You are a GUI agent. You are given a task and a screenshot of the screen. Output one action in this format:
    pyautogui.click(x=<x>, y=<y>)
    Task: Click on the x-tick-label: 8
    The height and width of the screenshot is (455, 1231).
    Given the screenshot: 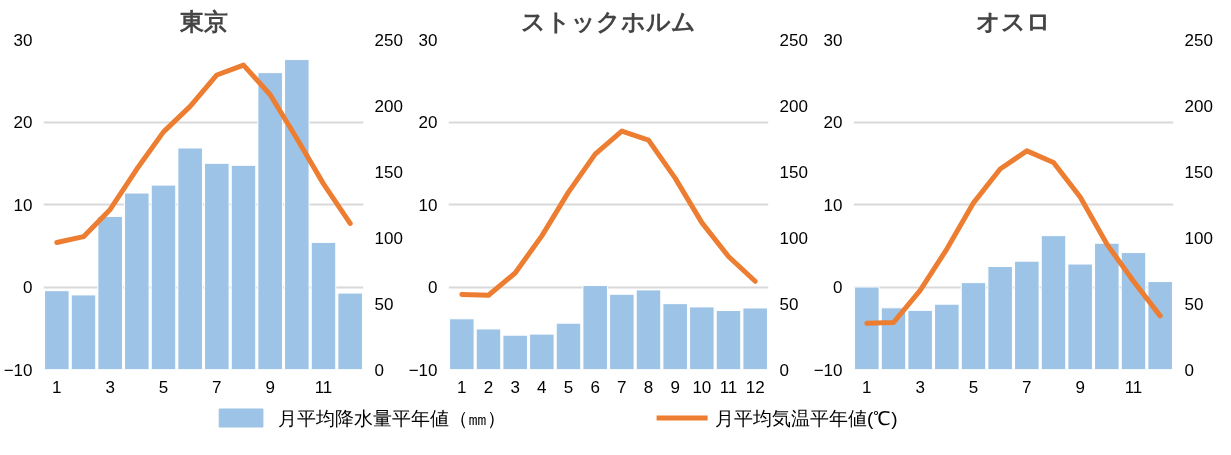 What is the action you would take?
    pyautogui.click(x=648, y=387)
    